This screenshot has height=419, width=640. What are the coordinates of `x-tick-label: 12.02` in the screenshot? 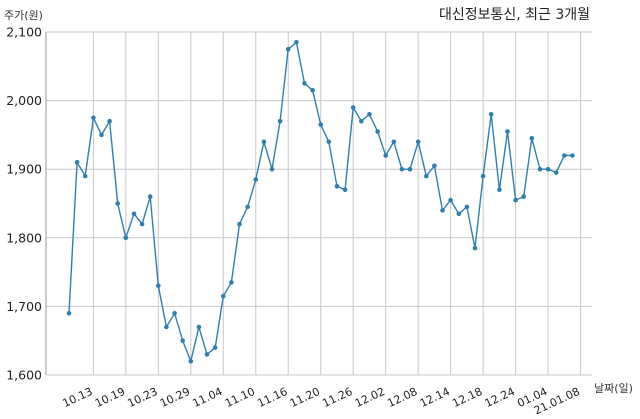 It's located at (370, 397).